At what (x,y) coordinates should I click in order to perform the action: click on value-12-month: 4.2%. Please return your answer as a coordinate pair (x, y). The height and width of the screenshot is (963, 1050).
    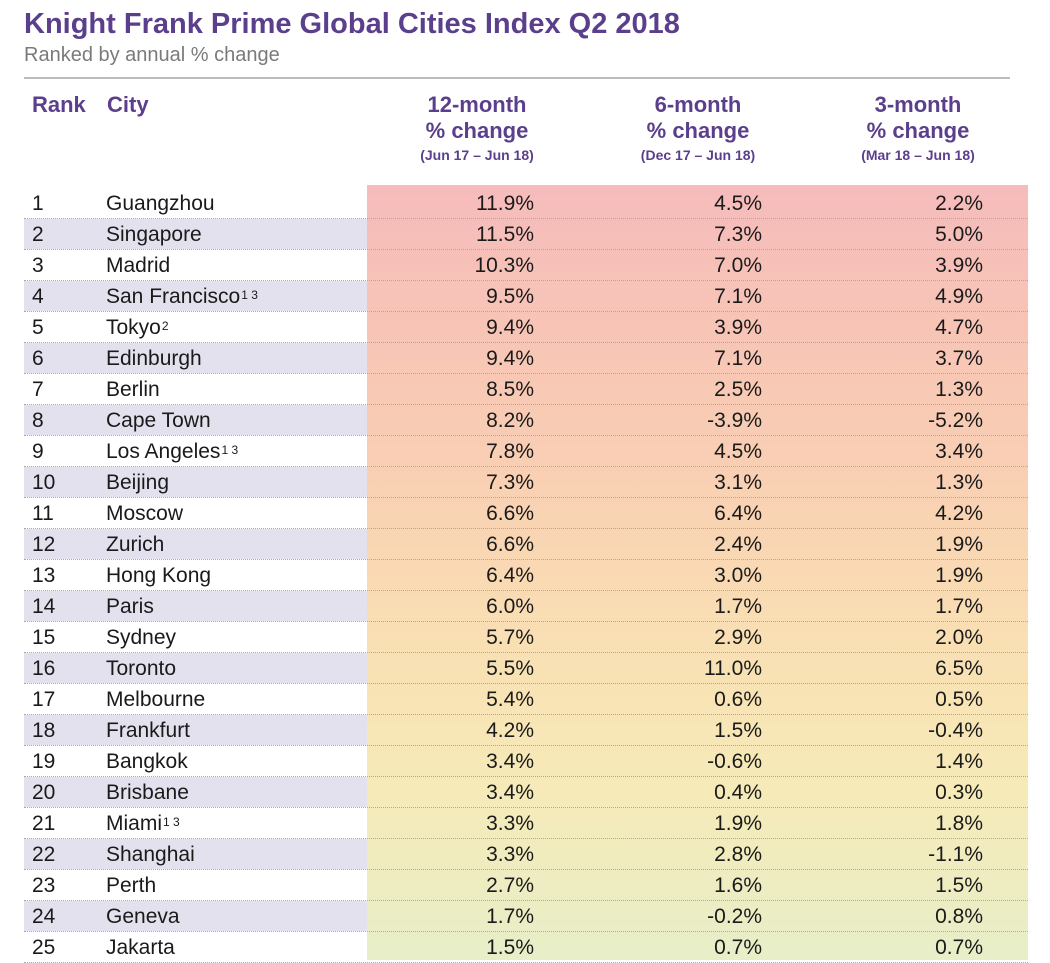
    Looking at the image, I should click on (510, 730).